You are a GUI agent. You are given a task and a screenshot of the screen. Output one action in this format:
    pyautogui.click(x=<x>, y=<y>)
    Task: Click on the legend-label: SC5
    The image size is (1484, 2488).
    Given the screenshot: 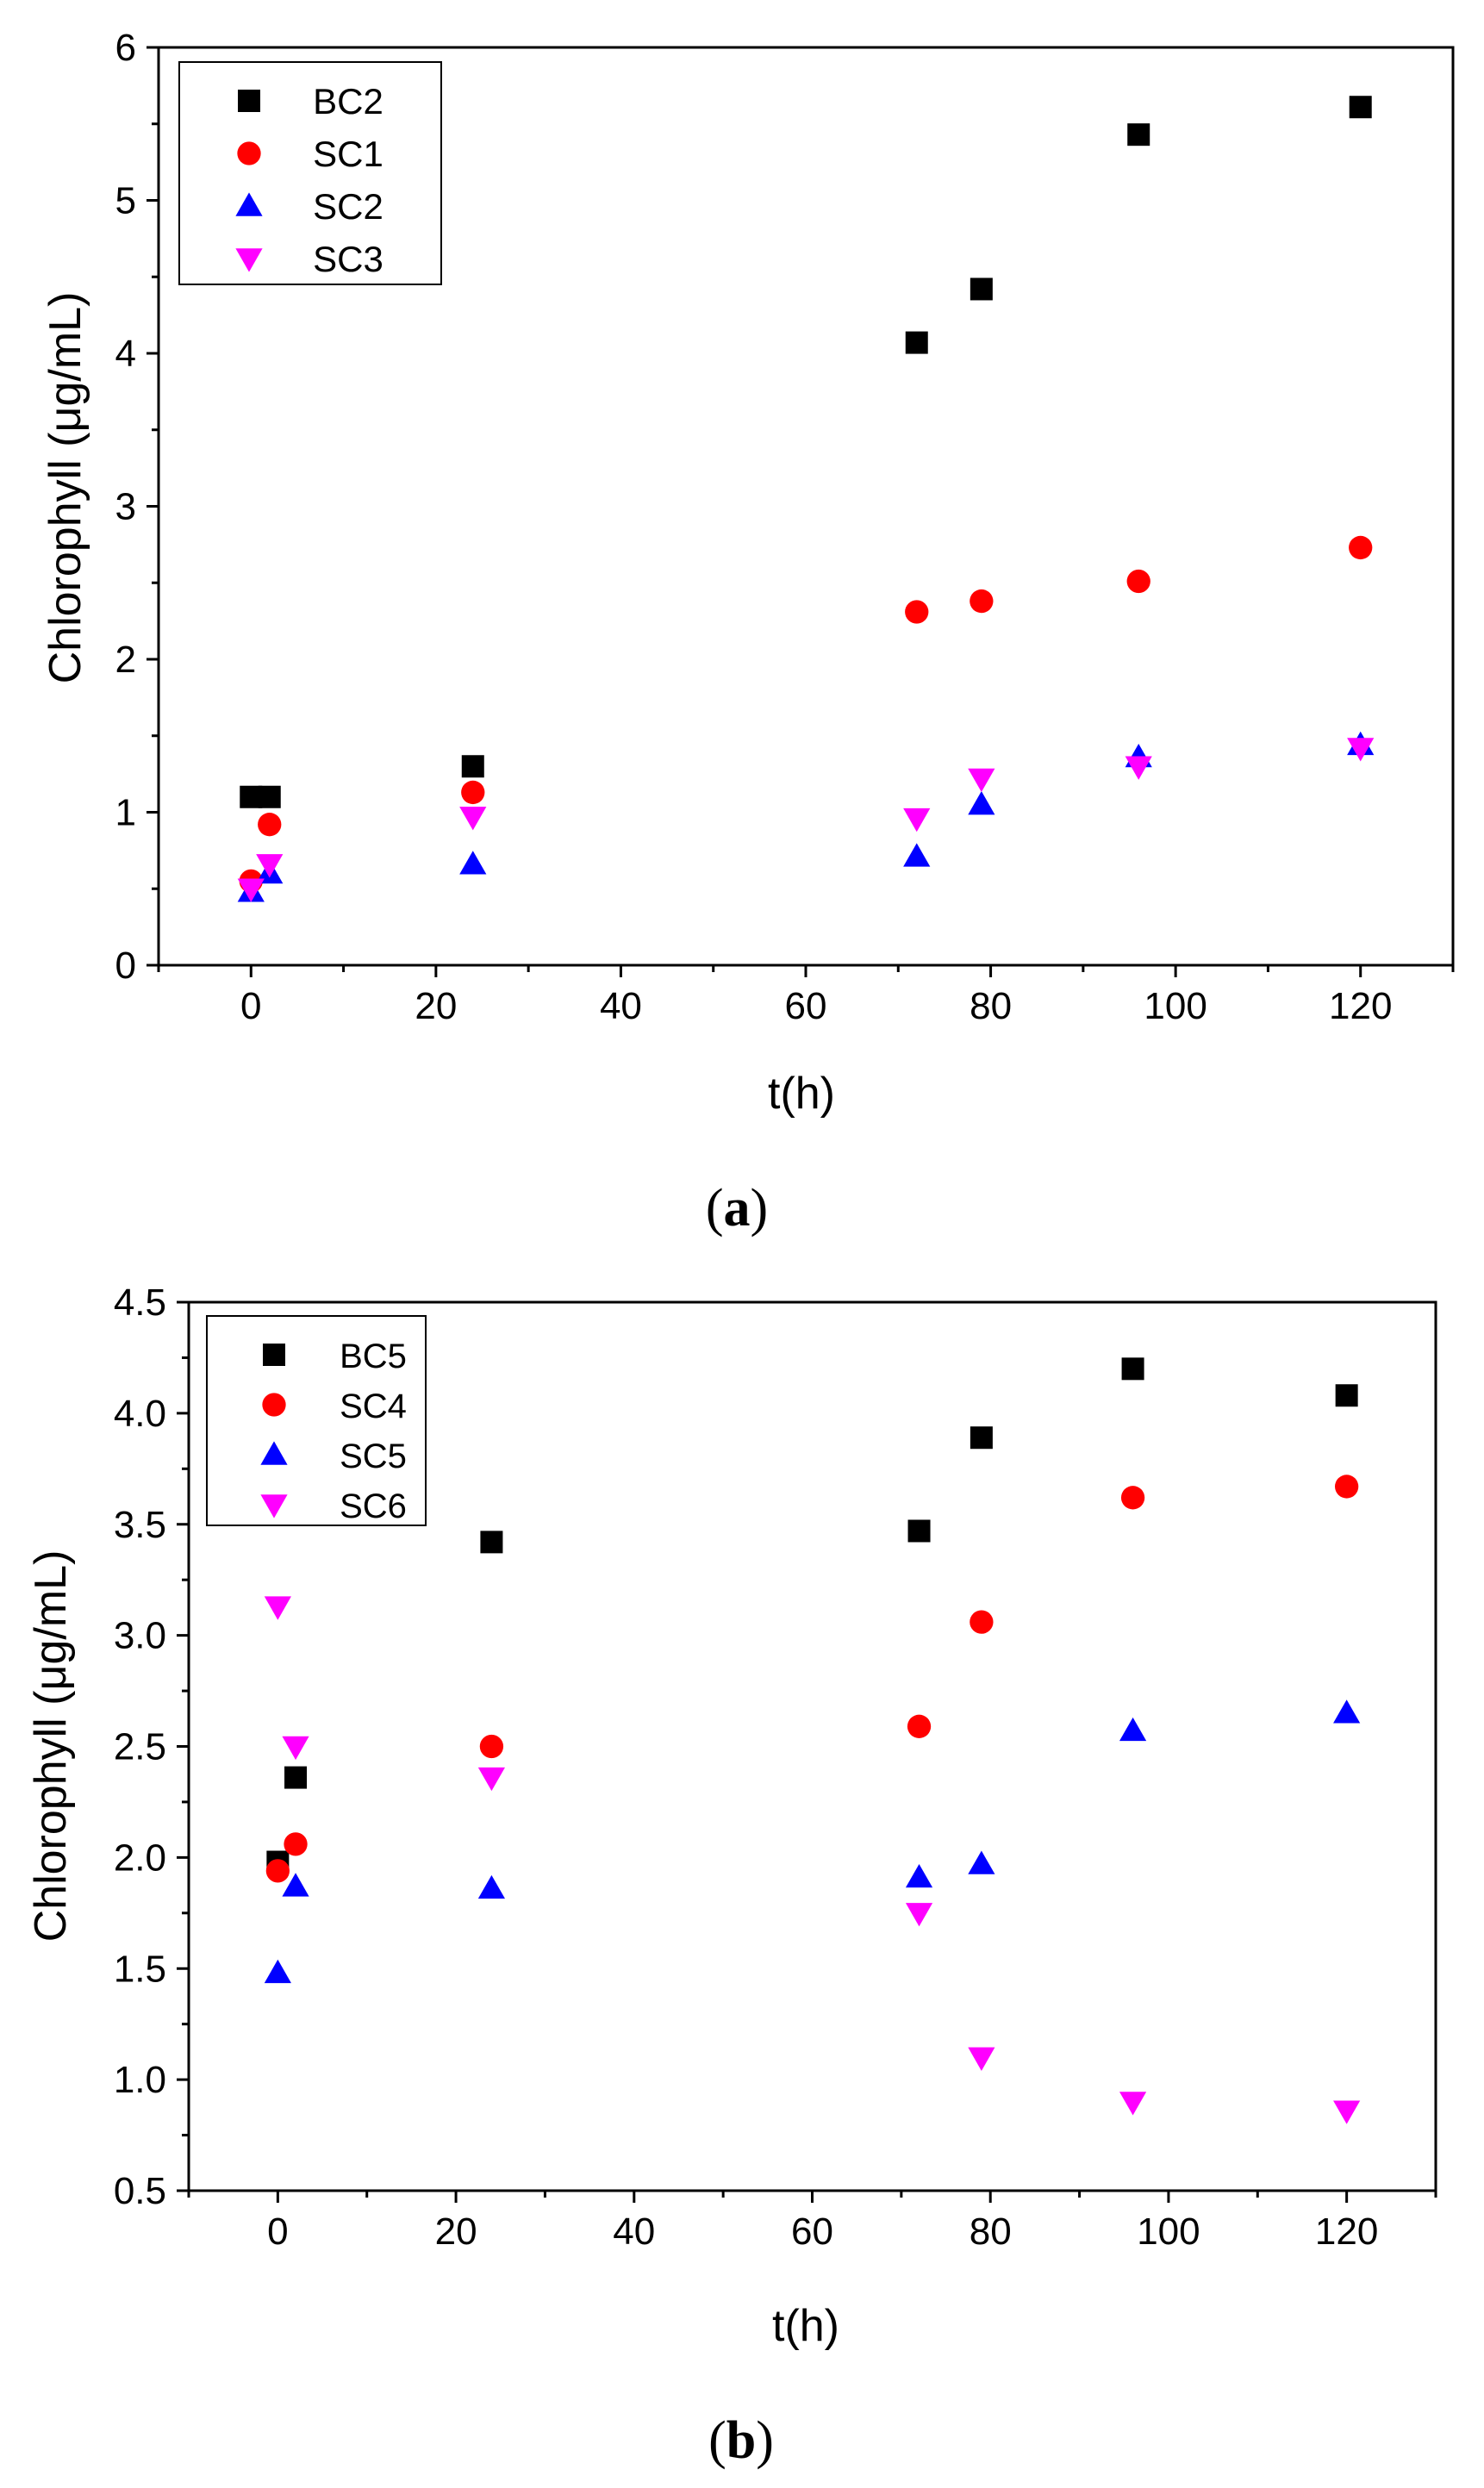 What is the action you would take?
    pyautogui.click(x=374, y=1456)
    